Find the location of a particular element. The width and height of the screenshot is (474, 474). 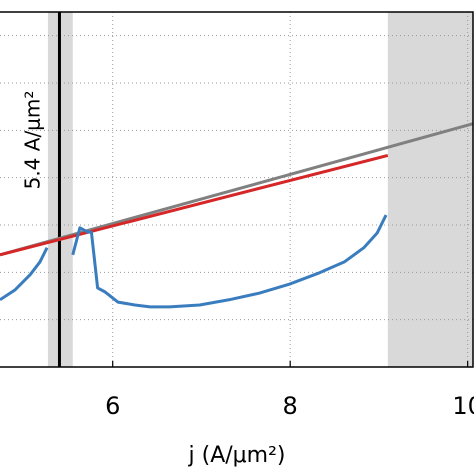

x-axis-label: j (A/μm²) is located at coordinates (237, 455).